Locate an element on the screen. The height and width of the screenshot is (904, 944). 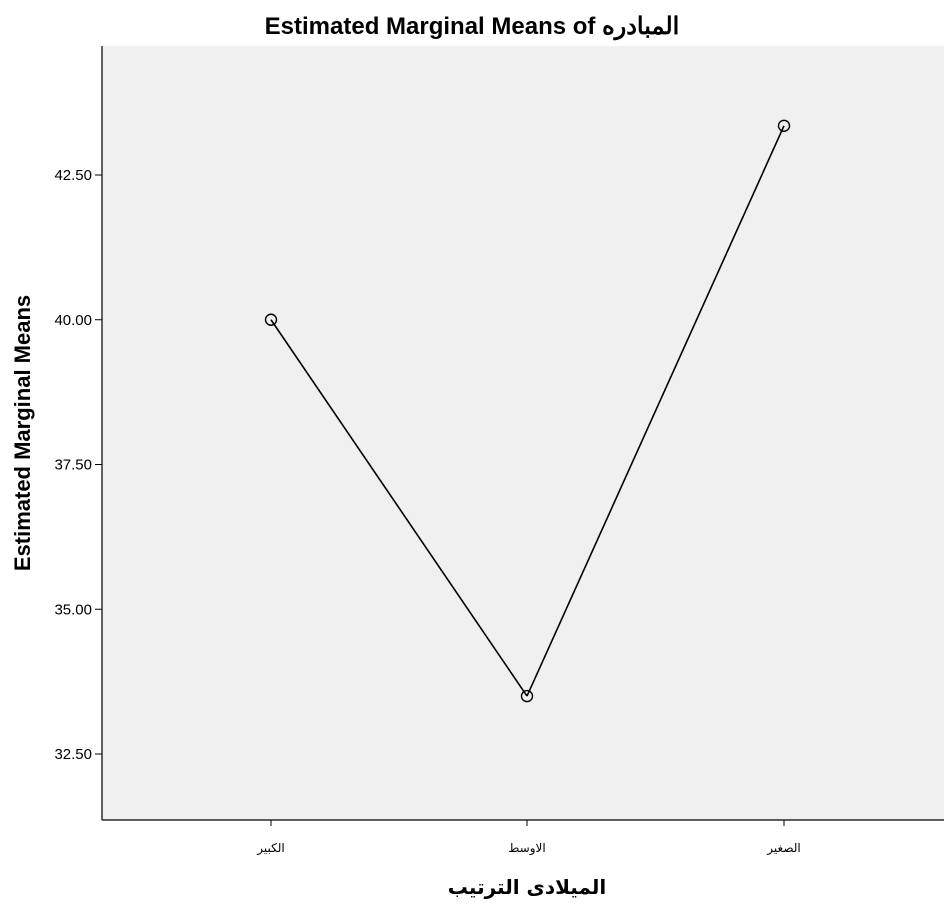
y-tick-label: 35.00 is located at coordinates (73, 609).